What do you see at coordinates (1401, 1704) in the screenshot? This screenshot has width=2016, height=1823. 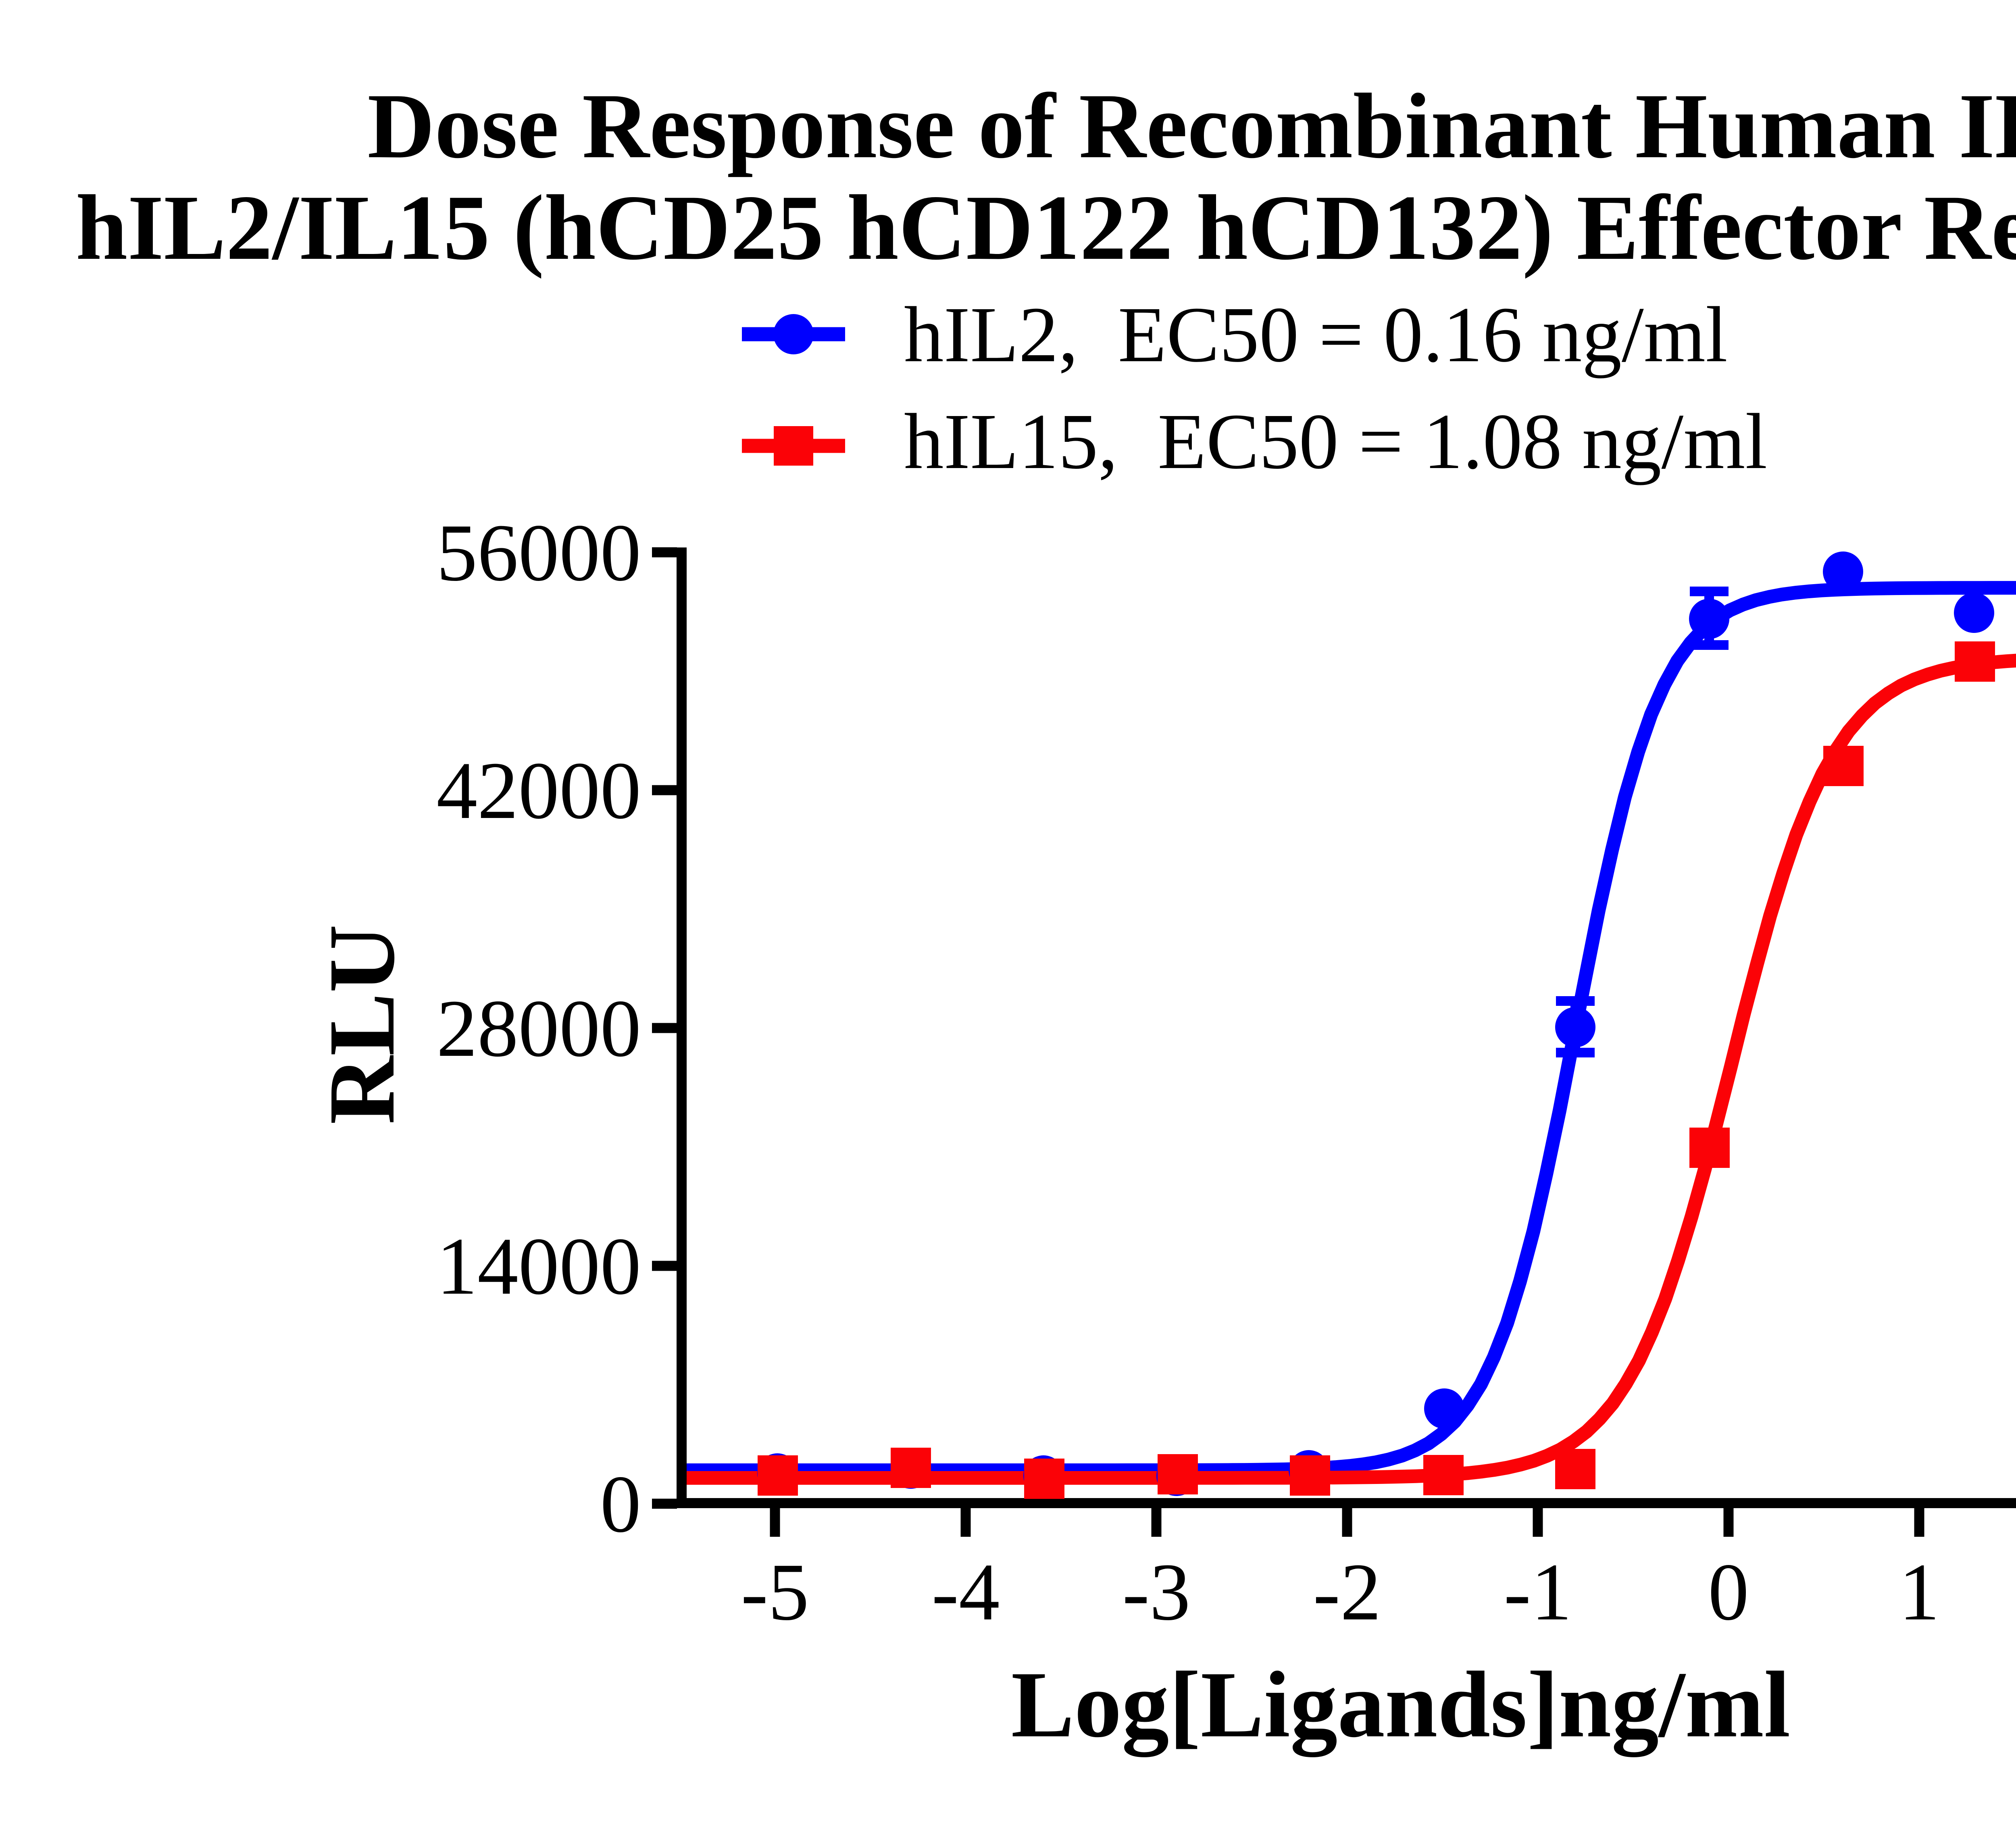 I see `svg-text: Log[Ligands]ng/ml` at bounding box center [1401, 1704].